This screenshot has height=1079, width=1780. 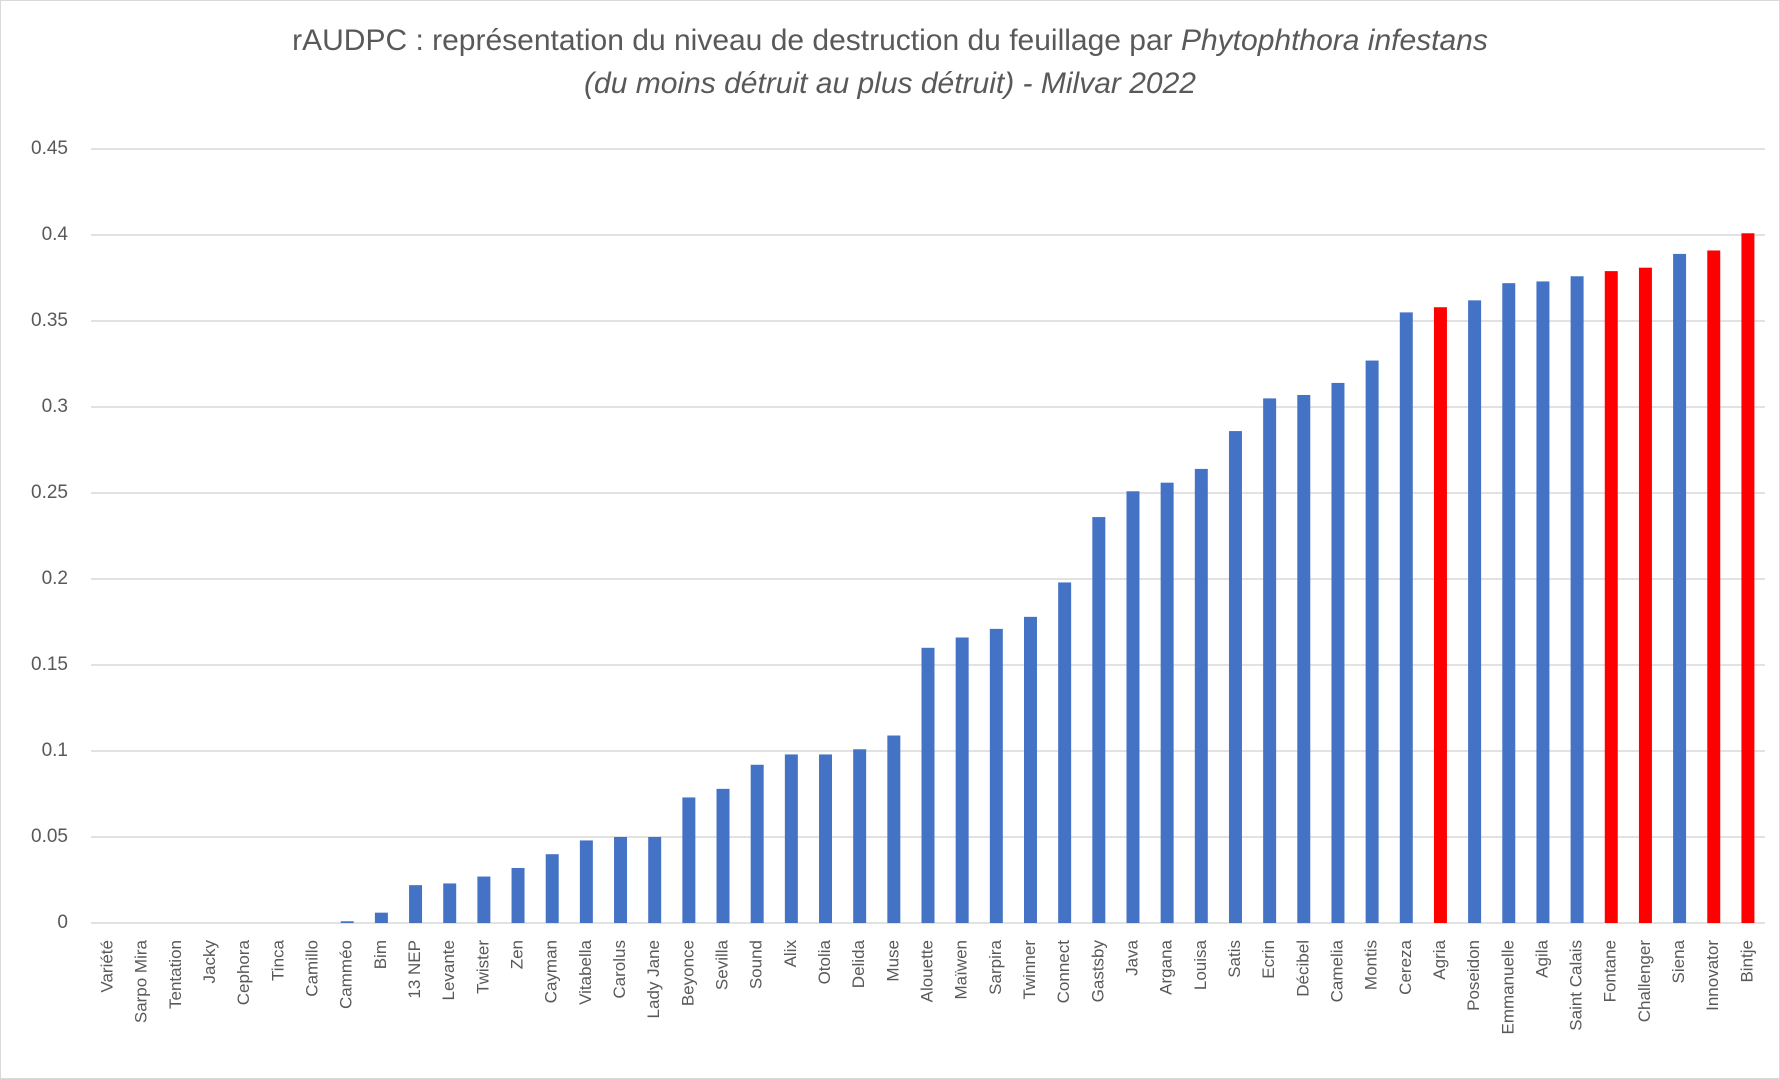 What do you see at coordinates (209, 962) in the screenshot?
I see `x-tick-label: Jacky` at bounding box center [209, 962].